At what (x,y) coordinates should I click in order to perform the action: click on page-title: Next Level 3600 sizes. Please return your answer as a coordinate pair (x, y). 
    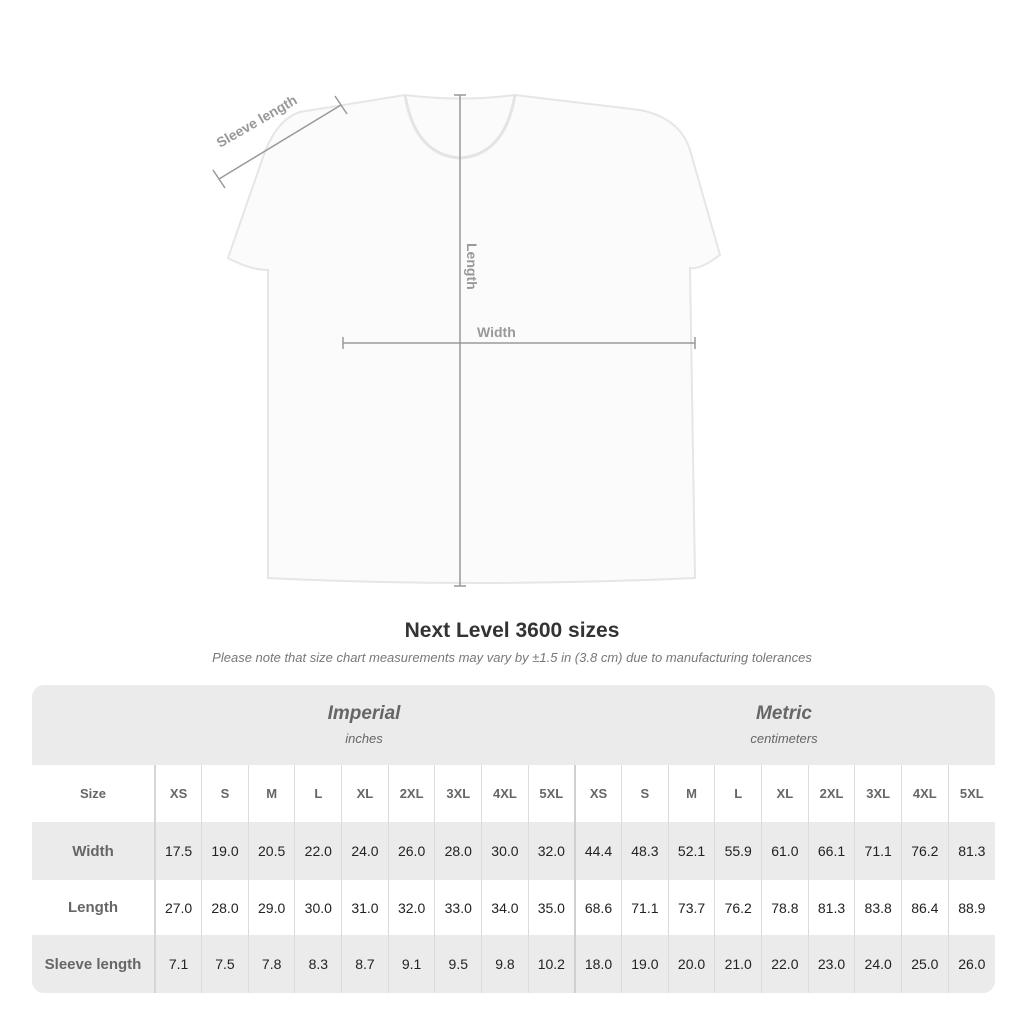
    Looking at the image, I should click on (512, 630).